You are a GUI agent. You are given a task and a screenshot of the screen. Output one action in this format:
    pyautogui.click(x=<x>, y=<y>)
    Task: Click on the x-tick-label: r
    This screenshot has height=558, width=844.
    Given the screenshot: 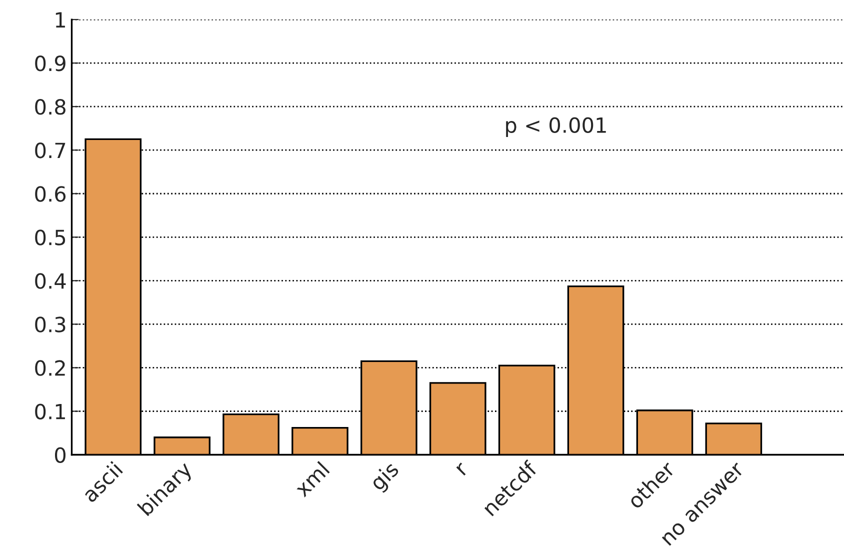 What is the action you would take?
    pyautogui.click(x=463, y=469)
    